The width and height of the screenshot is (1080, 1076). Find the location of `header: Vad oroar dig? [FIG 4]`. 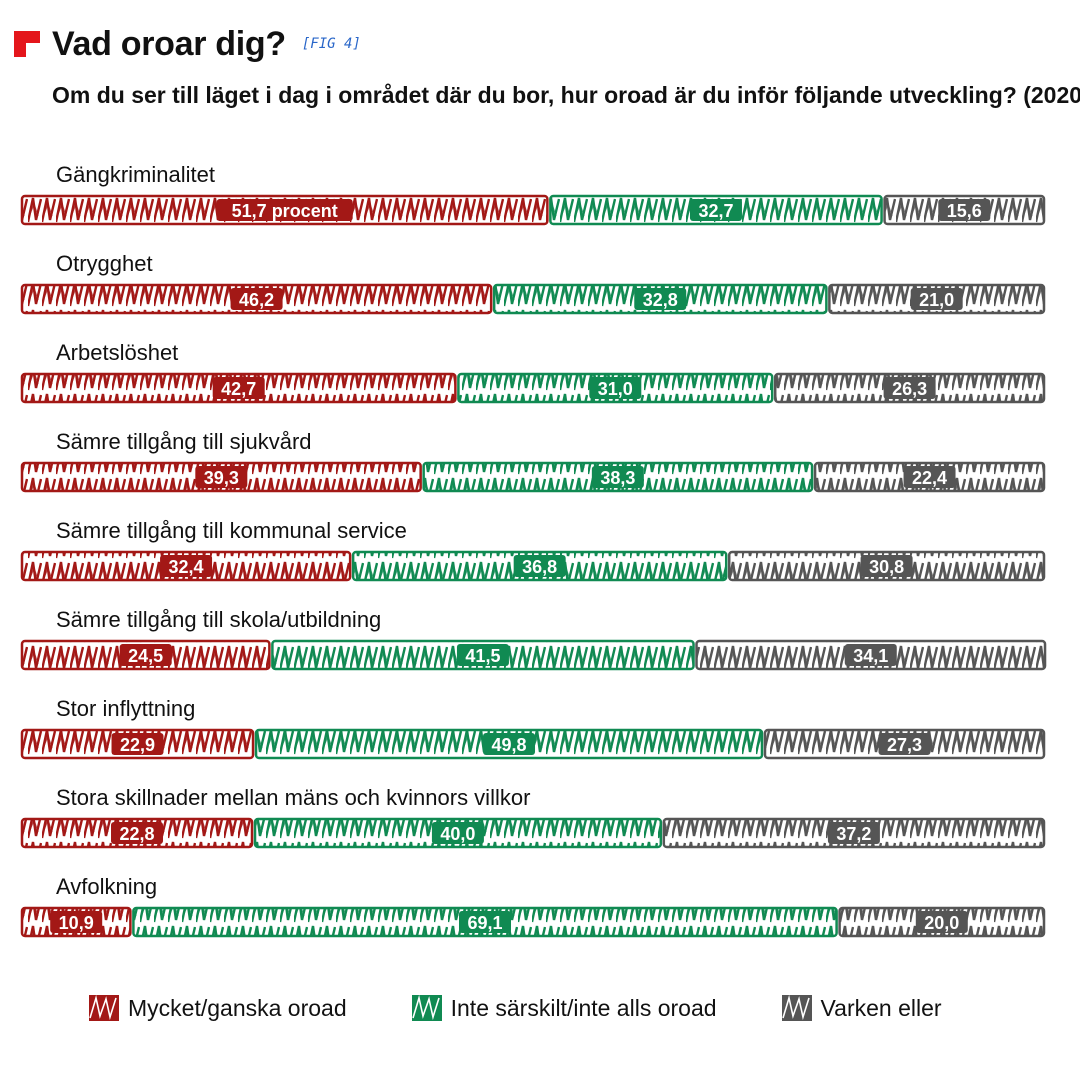

header: Vad oroar dig? [FIG 4] is located at coordinates (187, 44).